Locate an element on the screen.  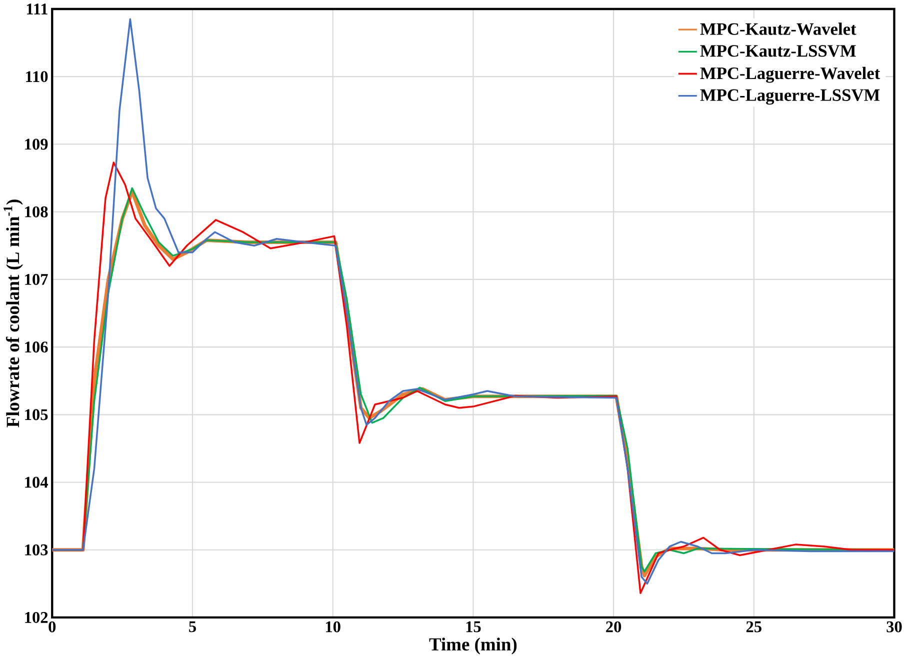
y-tick-label: 102 is located at coordinates (36, 617).